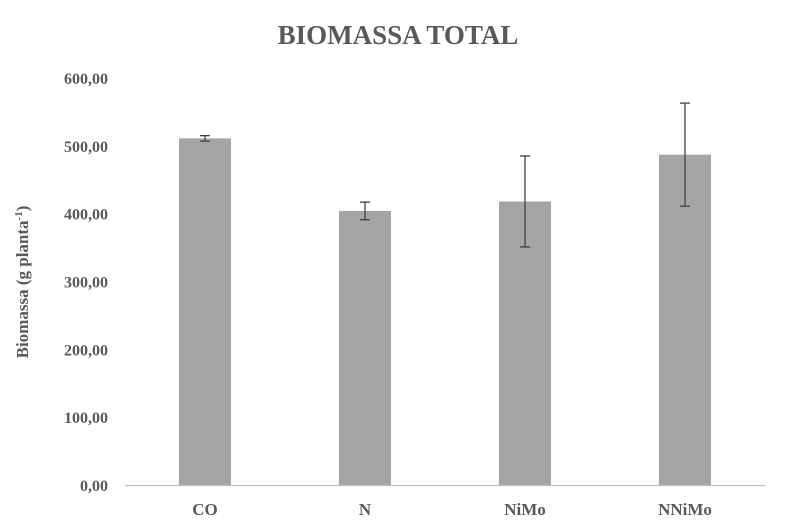 This screenshot has height=525, width=785. What do you see at coordinates (86, 350) in the screenshot?
I see `y-tick-label: 200,00` at bounding box center [86, 350].